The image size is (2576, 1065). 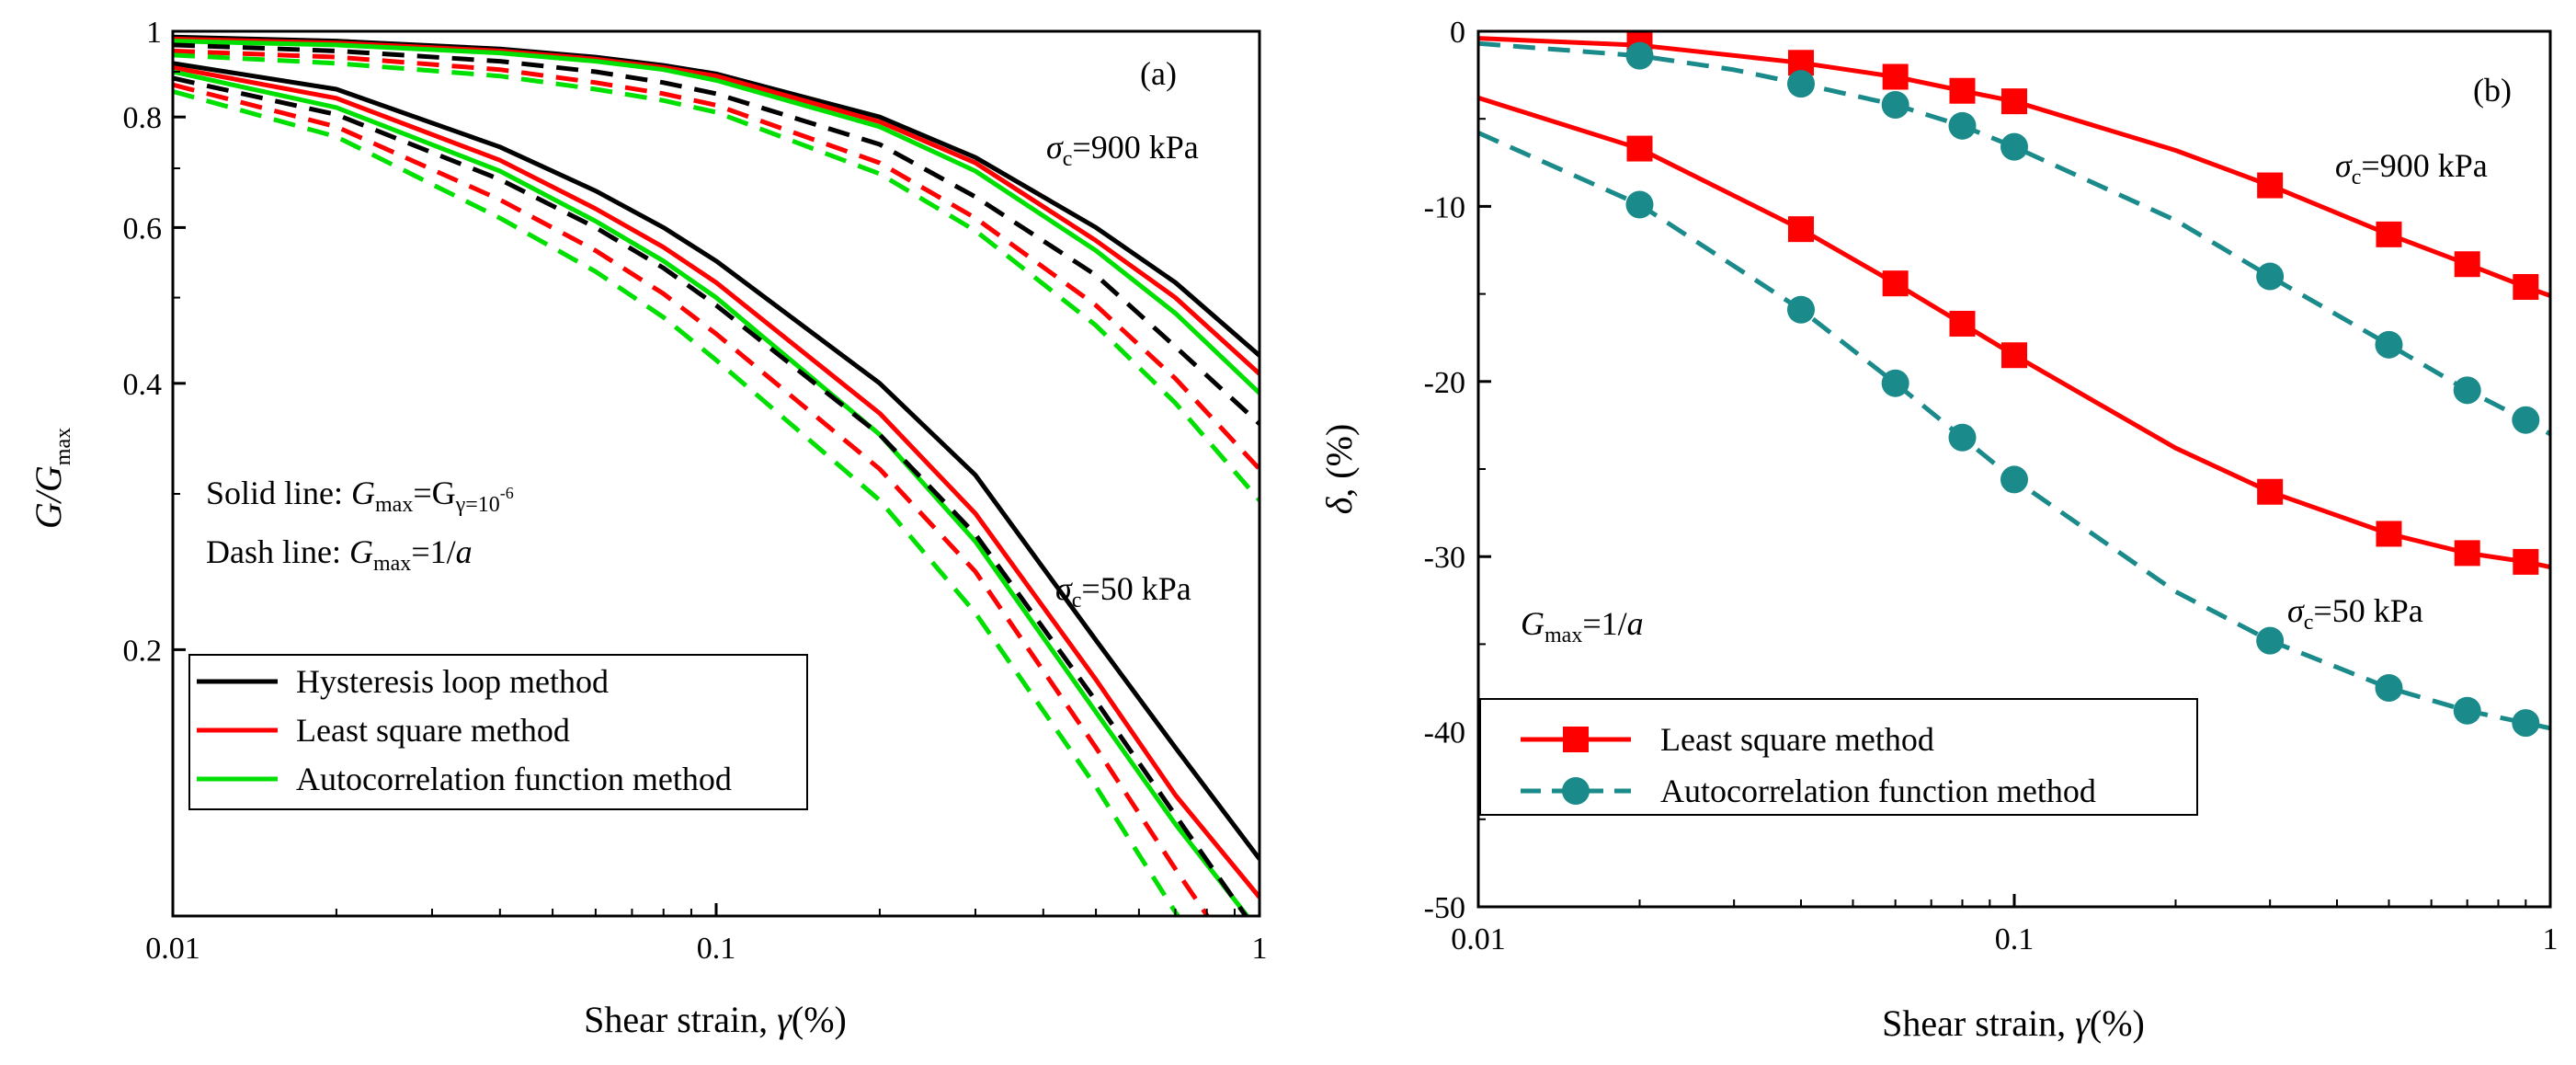 I want to click on x-tick-label-a: 0.1, so click(x=716, y=949).